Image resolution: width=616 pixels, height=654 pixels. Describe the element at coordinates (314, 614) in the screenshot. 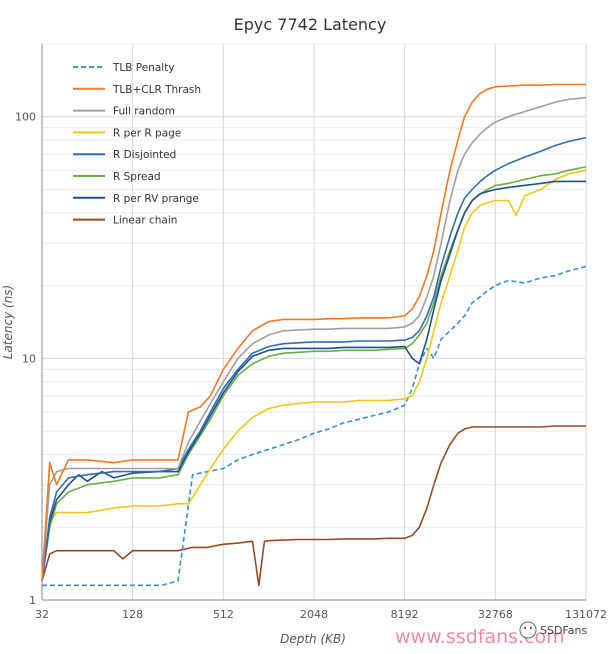

I see `x-tick-label: 2048` at that location.